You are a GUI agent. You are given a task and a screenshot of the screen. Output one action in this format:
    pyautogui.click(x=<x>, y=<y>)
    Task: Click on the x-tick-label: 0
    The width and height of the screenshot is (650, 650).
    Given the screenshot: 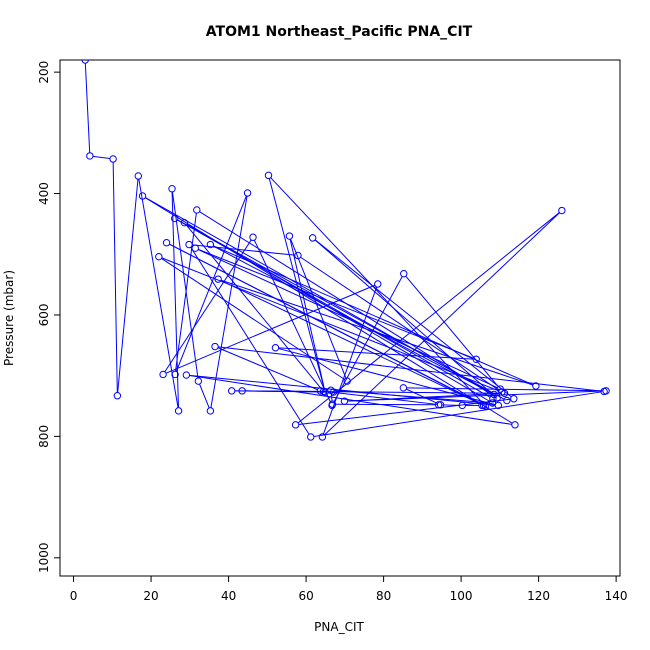 What is the action you would take?
    pyautogui.click(x=74, y=596)
    